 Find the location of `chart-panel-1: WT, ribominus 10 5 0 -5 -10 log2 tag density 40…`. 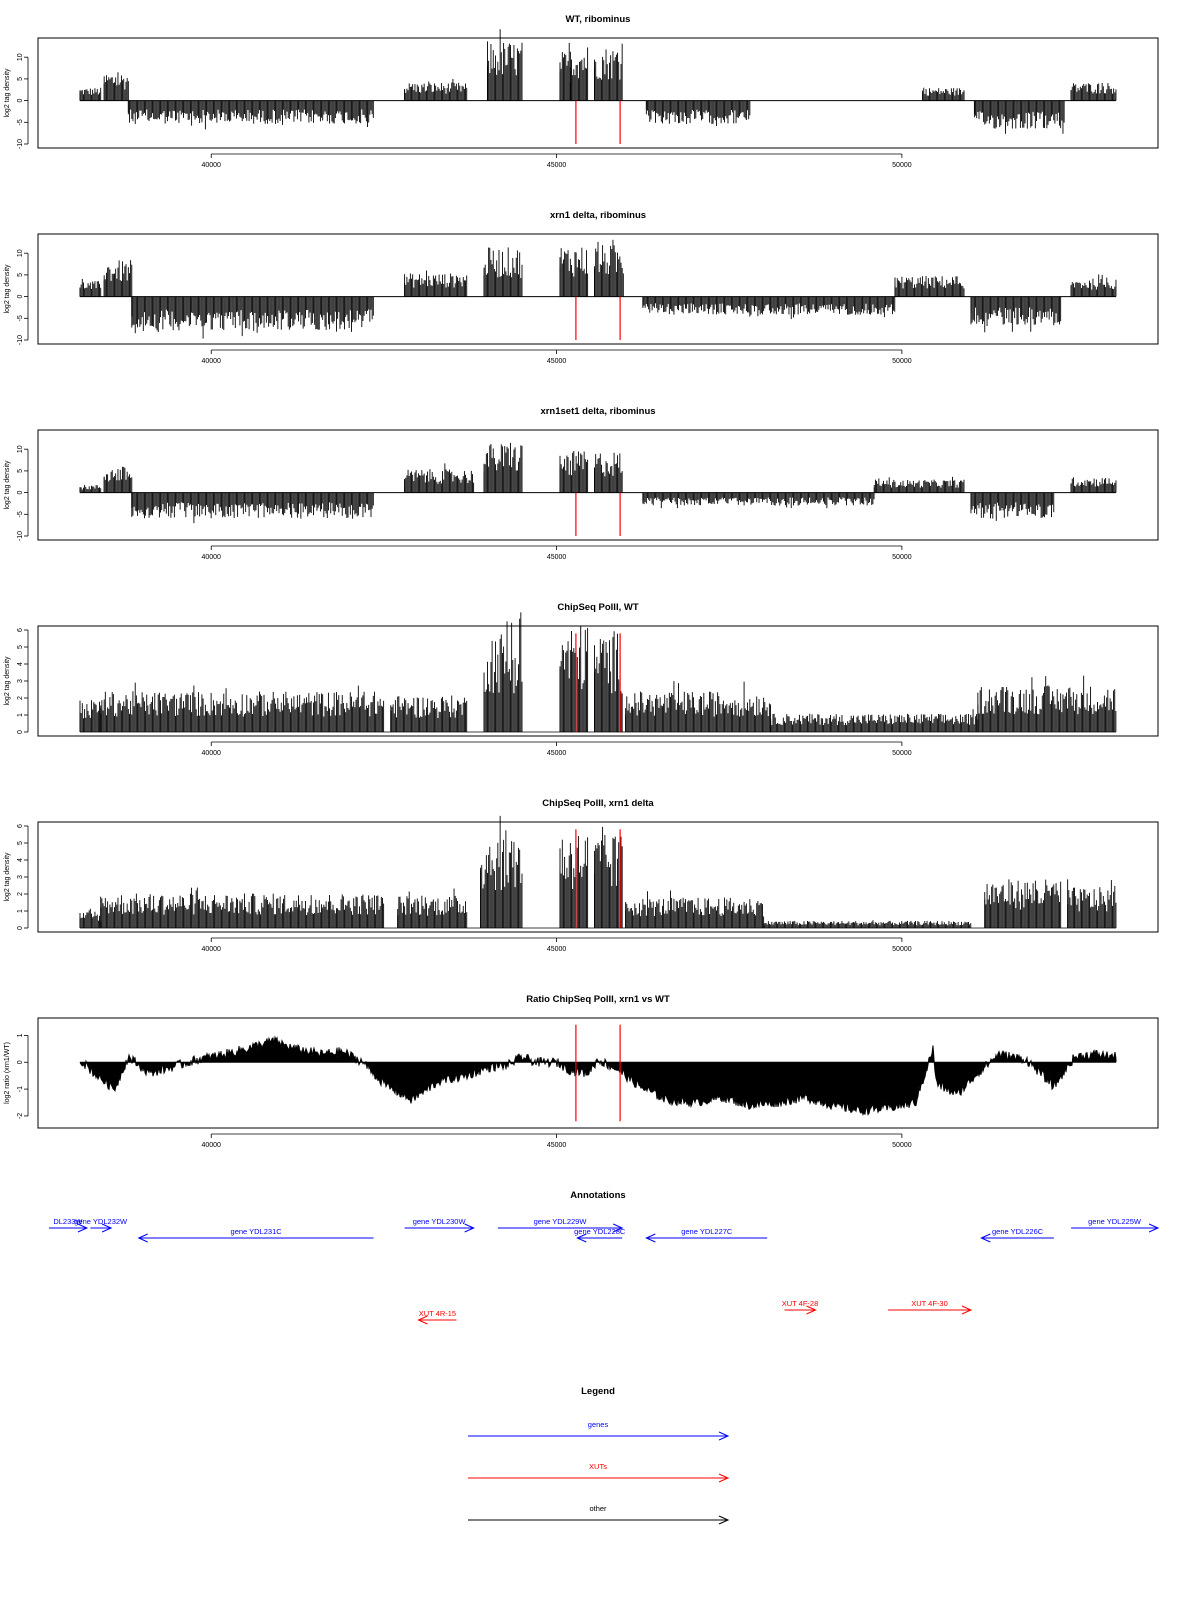

chart-panel-1: WT, ribominus 10 5 0 -5 -10 log2 tag density 40… is located at coordinates (581, 91).